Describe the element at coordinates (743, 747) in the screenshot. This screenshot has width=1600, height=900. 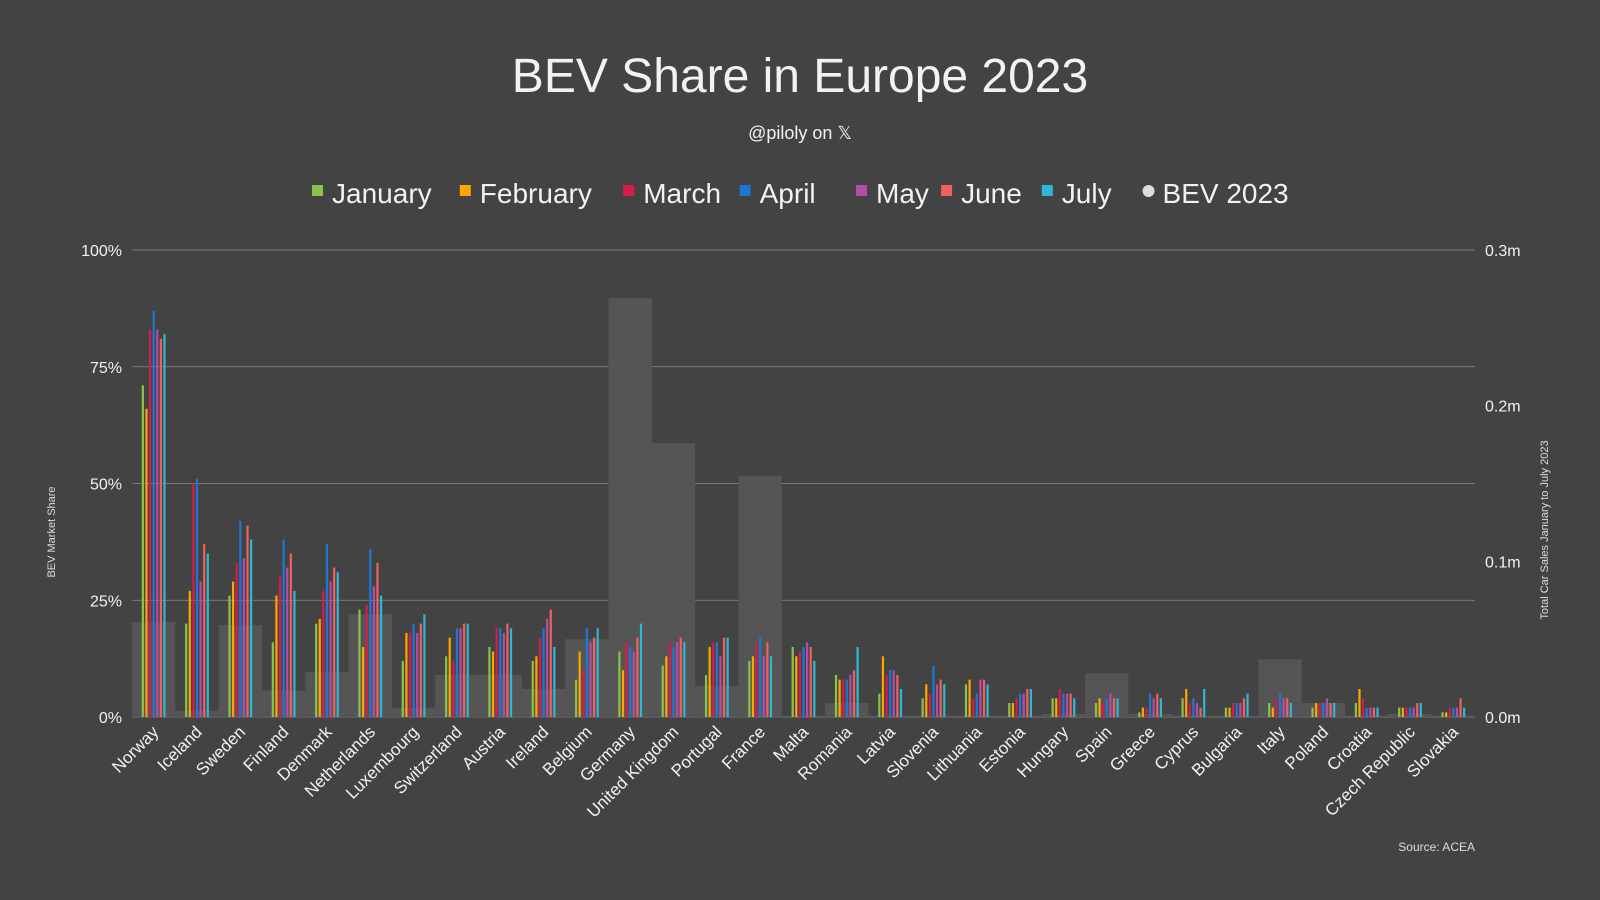
I see `x-tick-label: France` at that location.